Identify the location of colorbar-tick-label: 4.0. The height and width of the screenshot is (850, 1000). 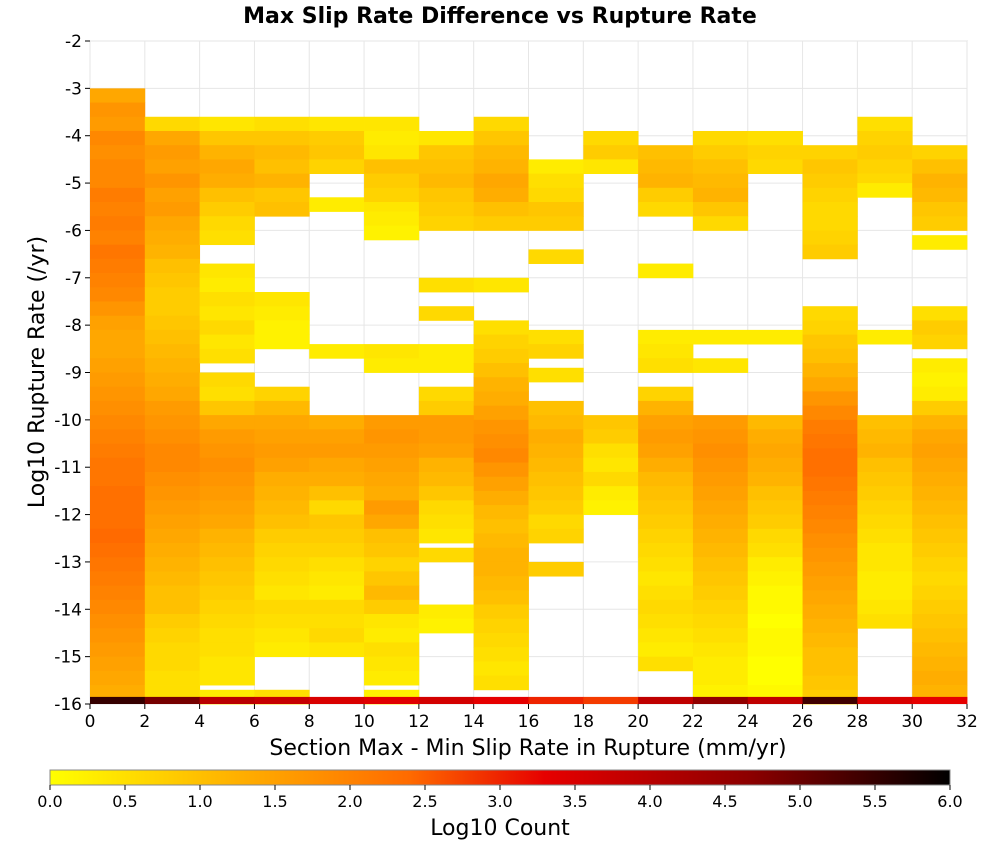
(649, 801).